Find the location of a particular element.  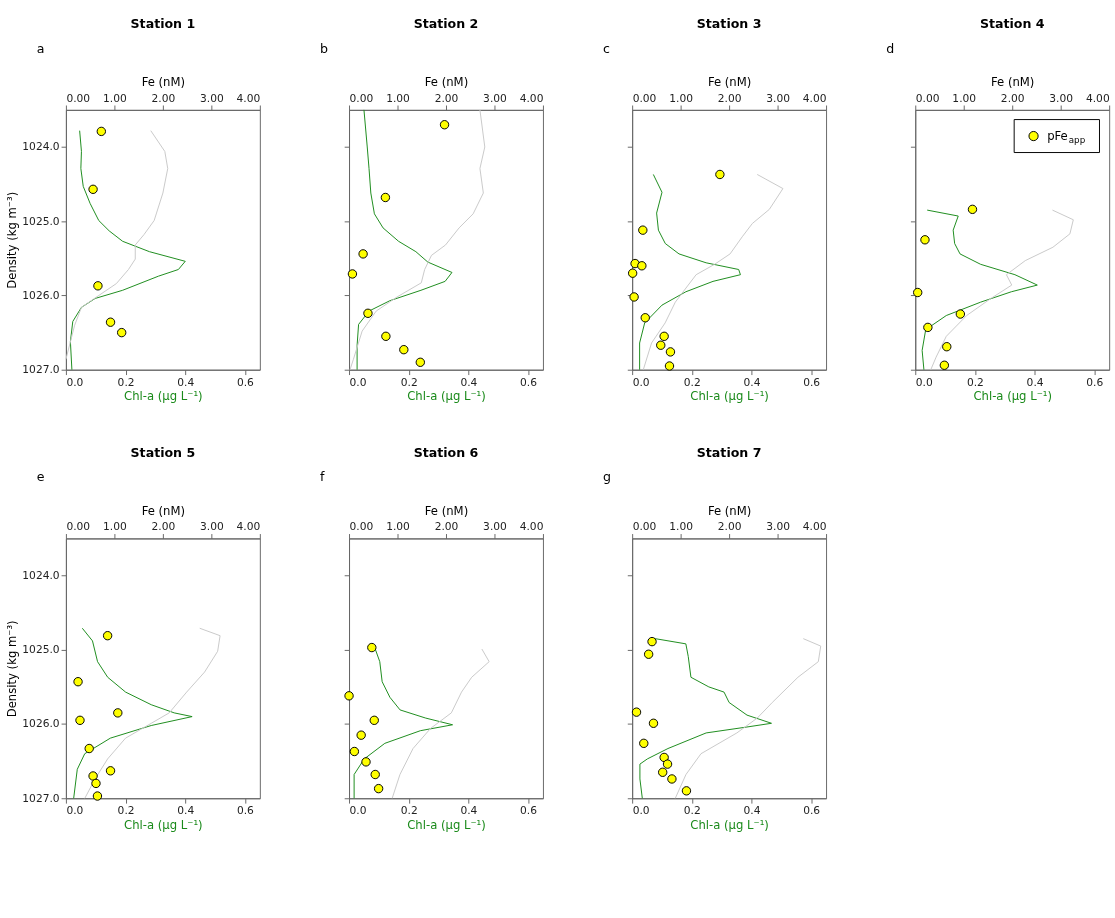

chart-title: Station 6 is located at coordinates (446, 452).